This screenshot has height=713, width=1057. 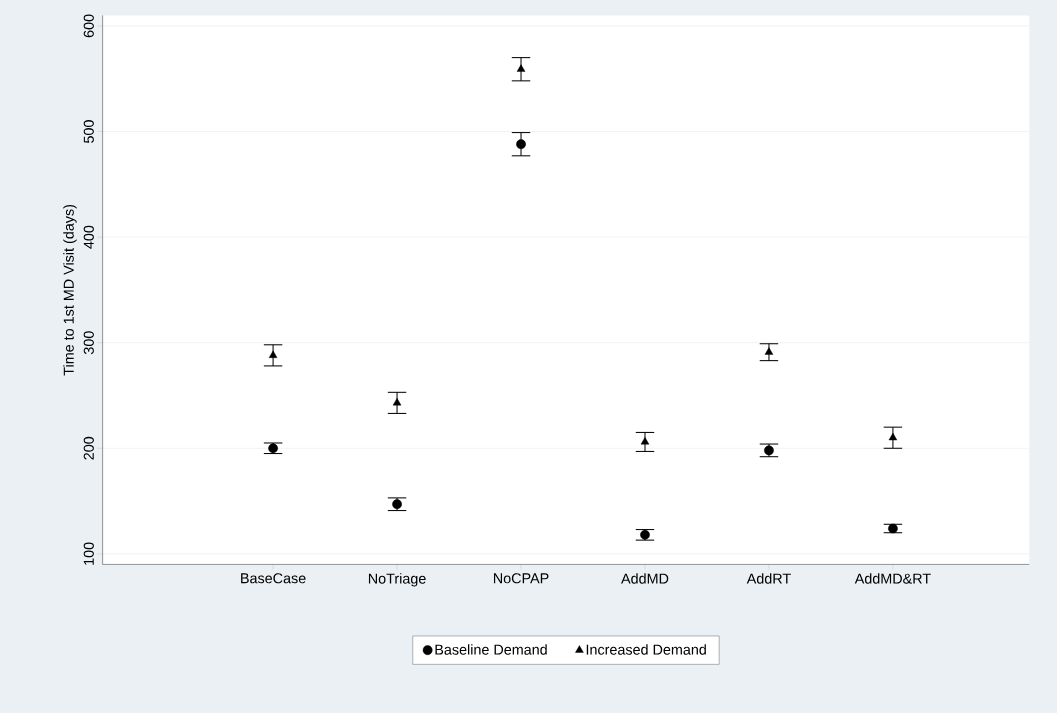 What do you see at coordinates (70, 290) in the screenshot?
I see `y-axis-title: Time to 1st MD Visit (days)` at bounding box center [70, 290].